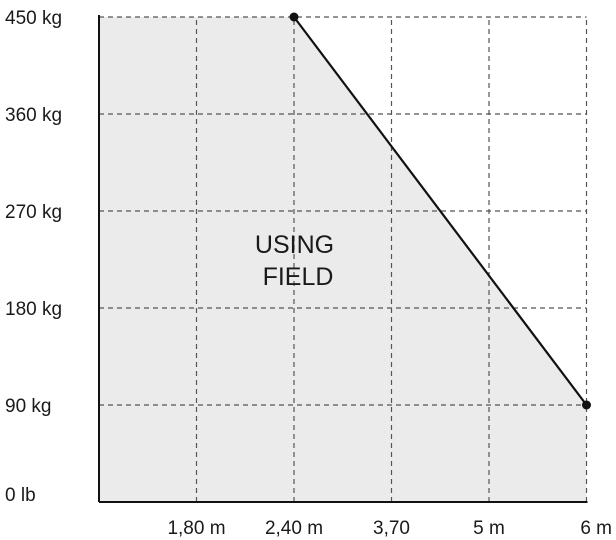  I want to click on using-field-annotation: USING FIELD, so click(298, 261).